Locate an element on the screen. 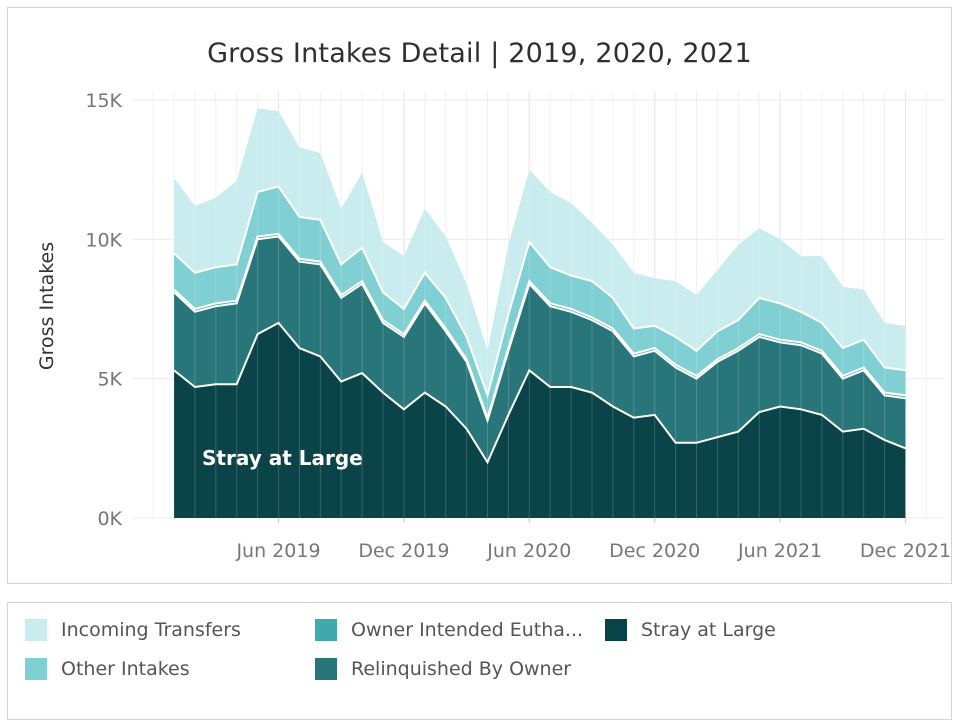  y-tick-label: 0K is located at coordinates (109, 519).